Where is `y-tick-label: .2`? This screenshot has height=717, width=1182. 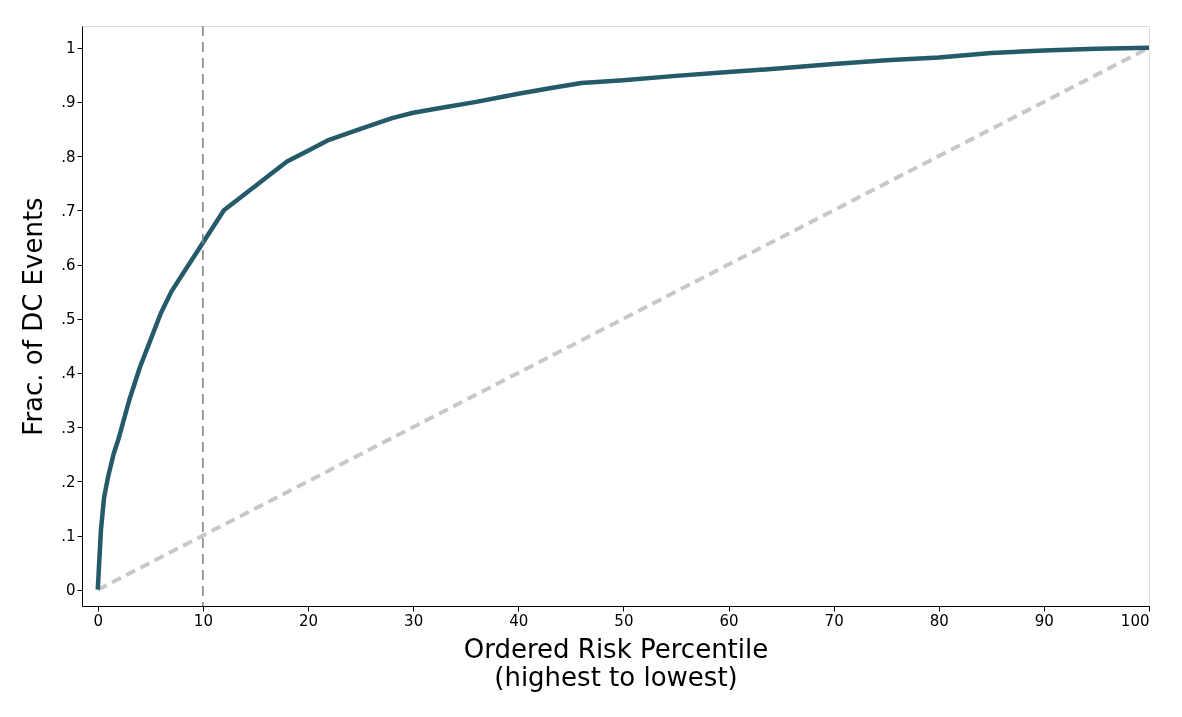 y-tick-label: .2 is located at coordinates (68, 481).